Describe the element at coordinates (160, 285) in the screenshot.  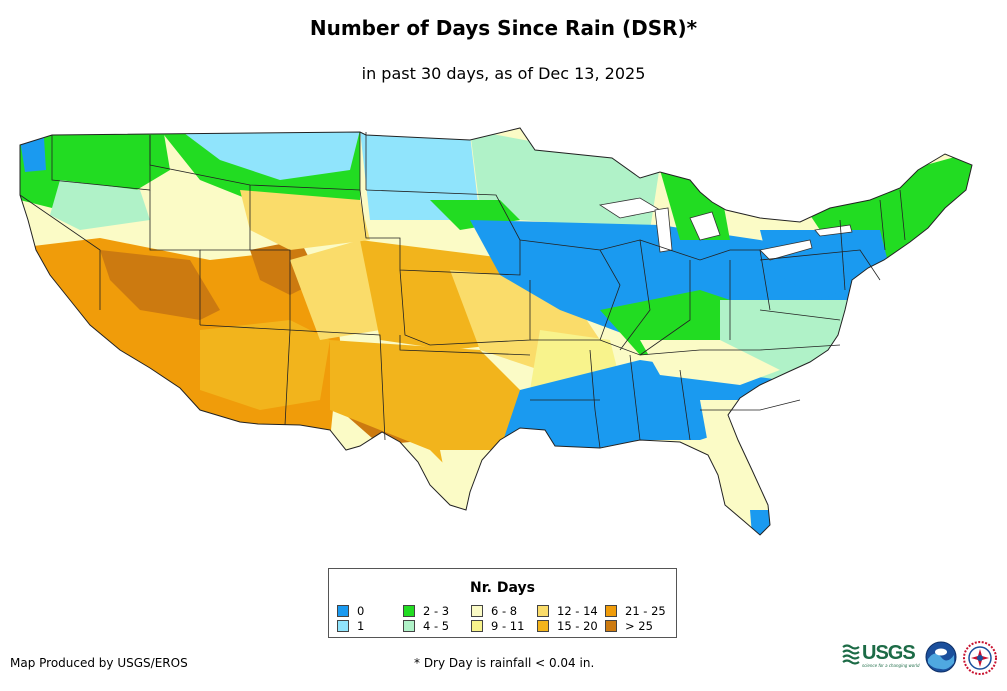
I see `region-gt25-nevada` at that location.